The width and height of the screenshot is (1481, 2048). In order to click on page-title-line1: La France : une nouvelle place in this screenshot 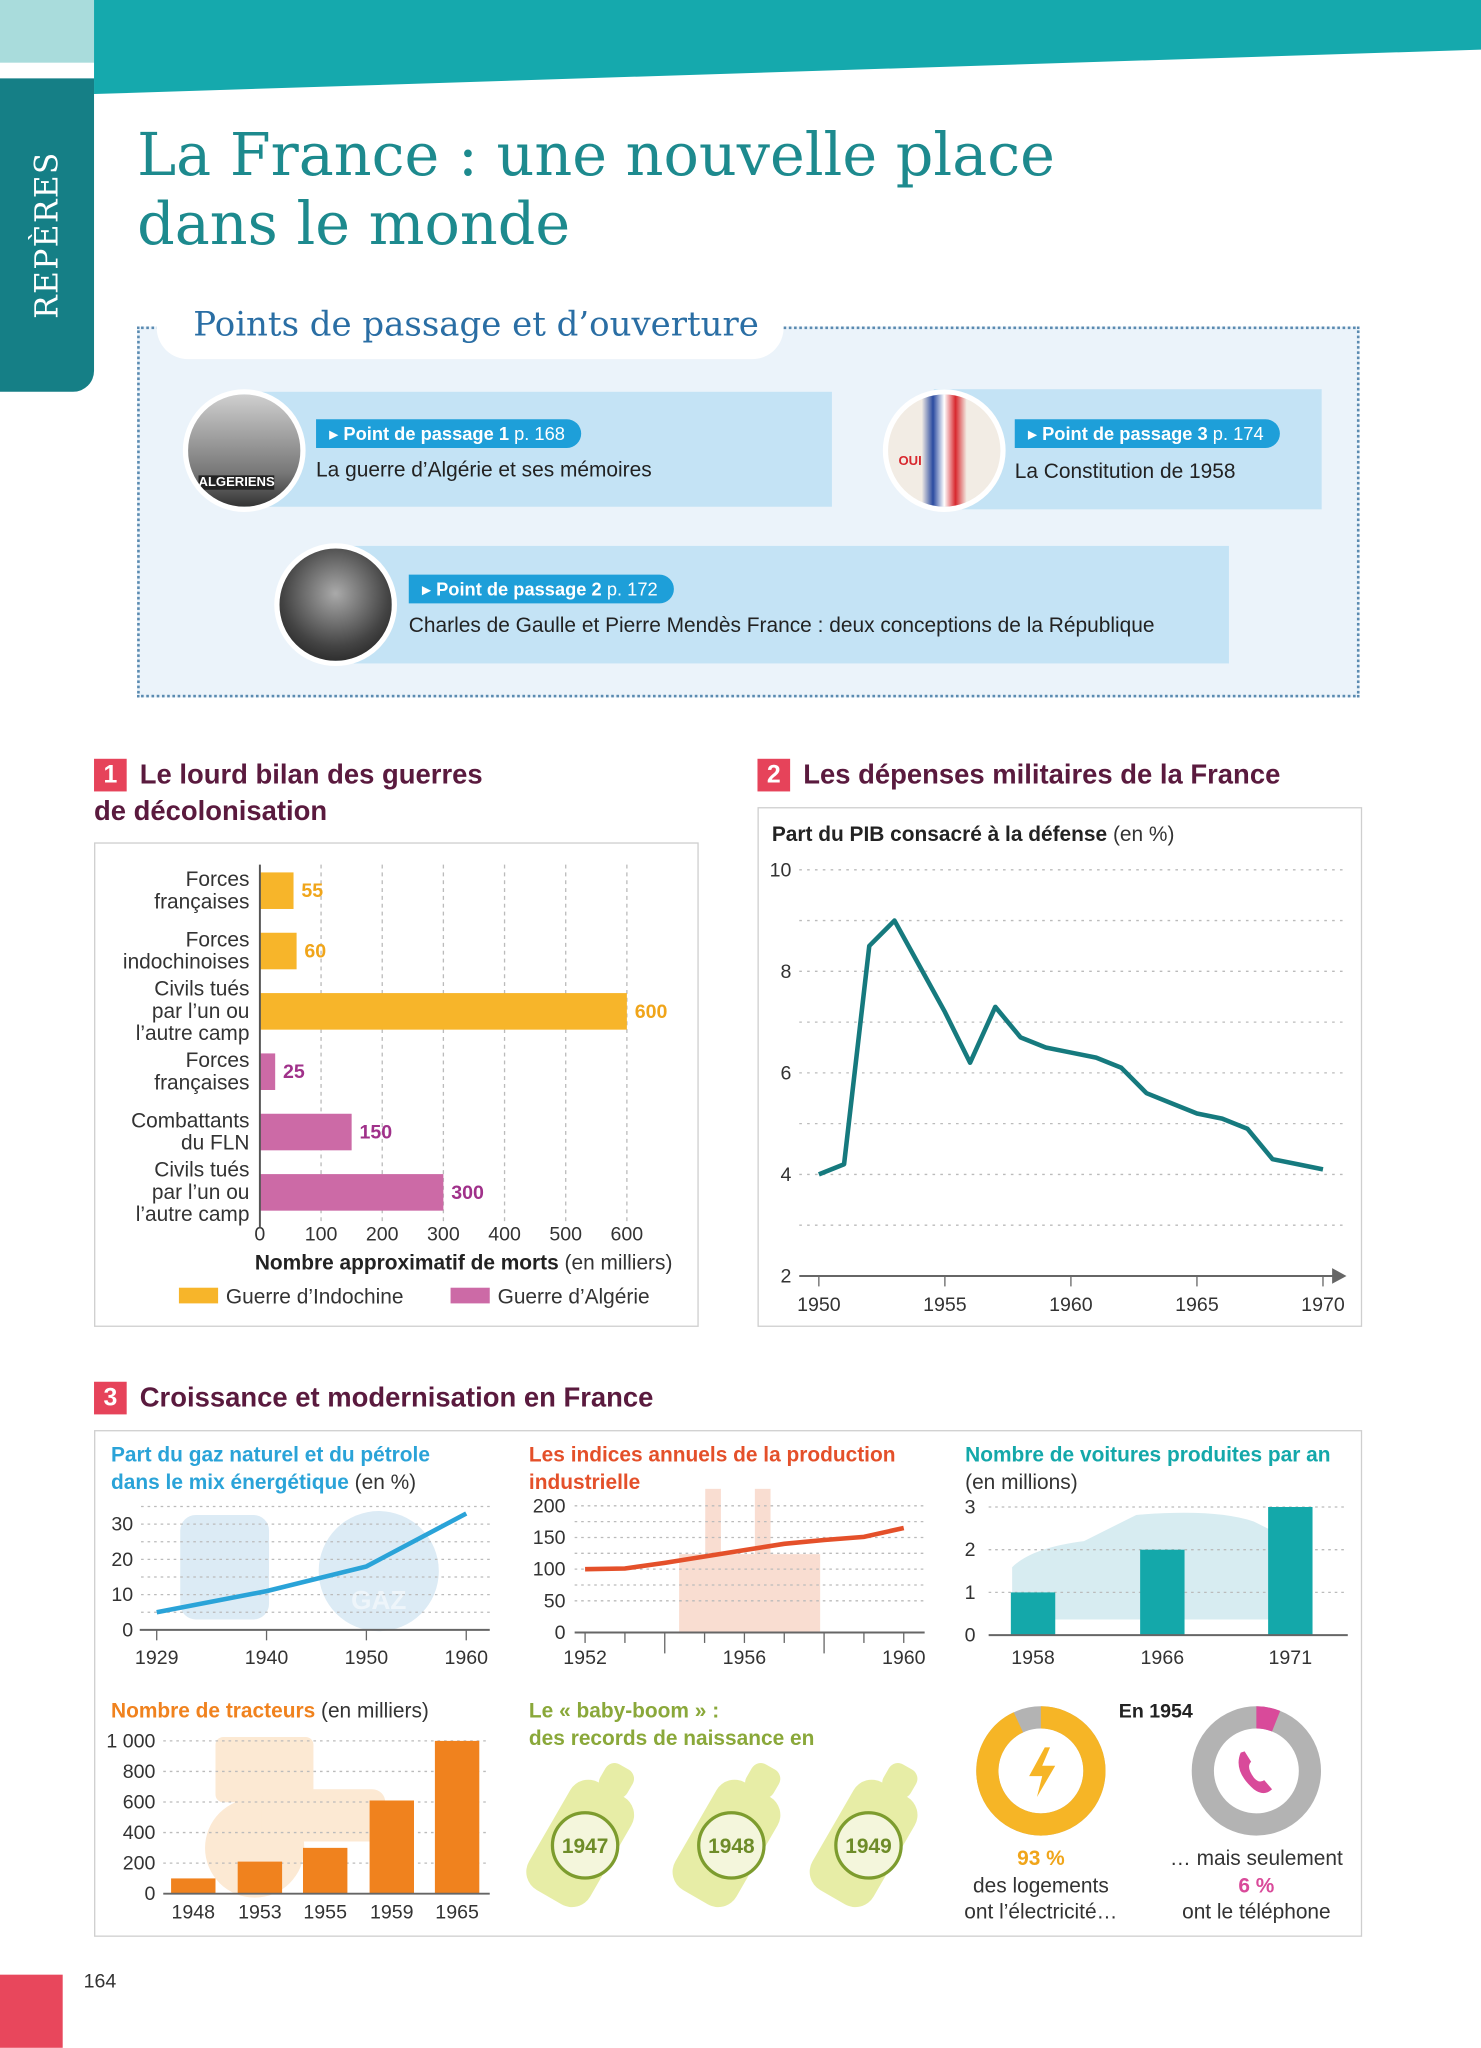, I will do `click(596, 155)`.